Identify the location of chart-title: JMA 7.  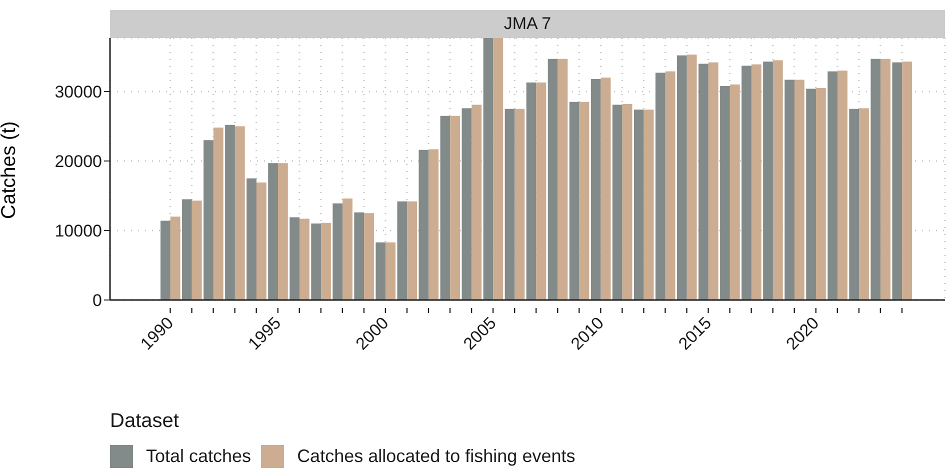
(527, 24).